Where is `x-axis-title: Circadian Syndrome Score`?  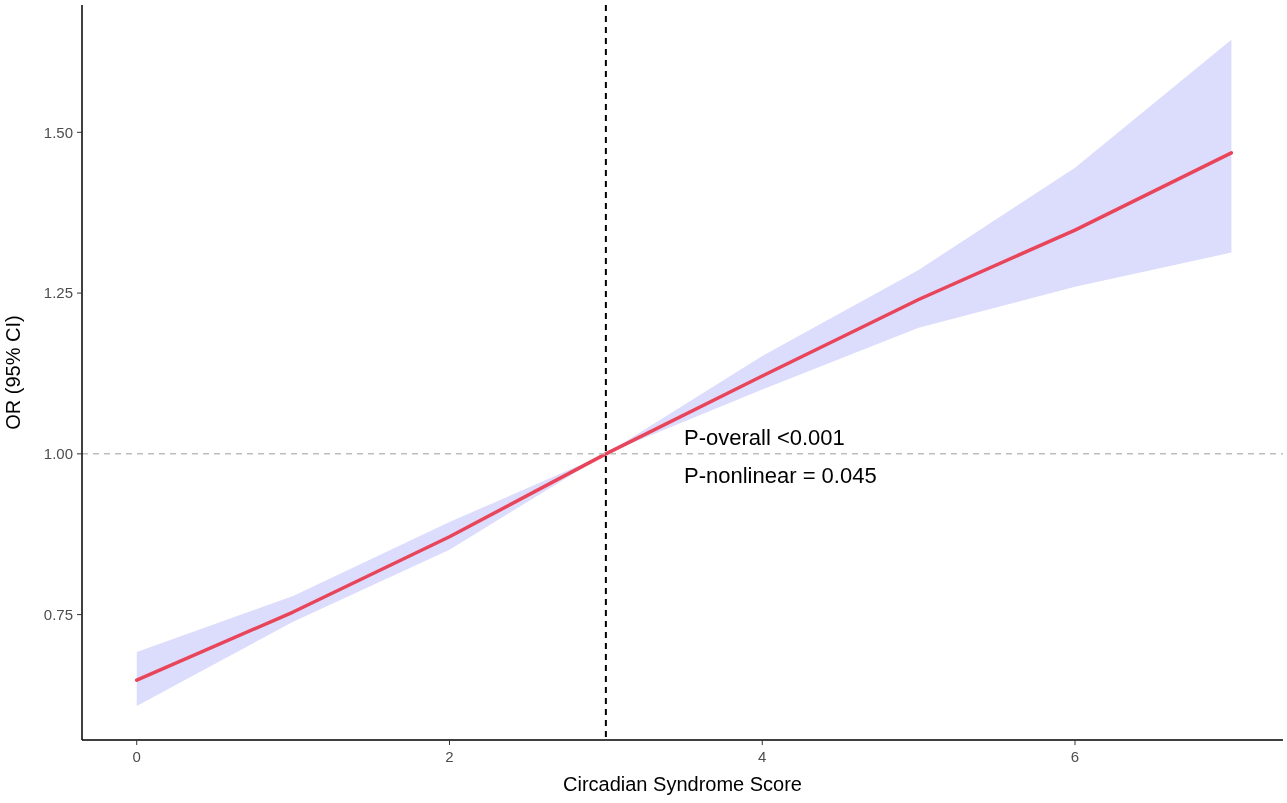
x-axis-title: Circadian Syndrome Score is located at coordinates (682, 784).